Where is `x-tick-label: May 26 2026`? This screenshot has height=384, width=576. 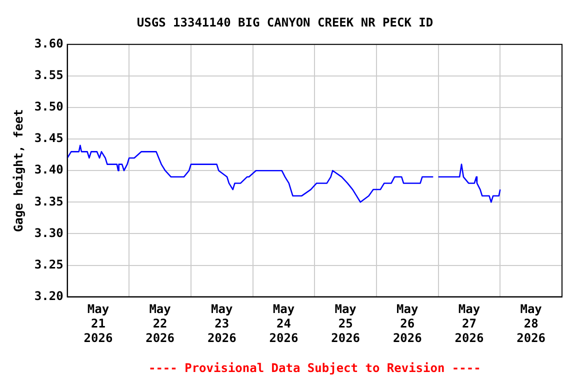
x-tick-label: May 26 2026 is located at coordinates (407, 323).